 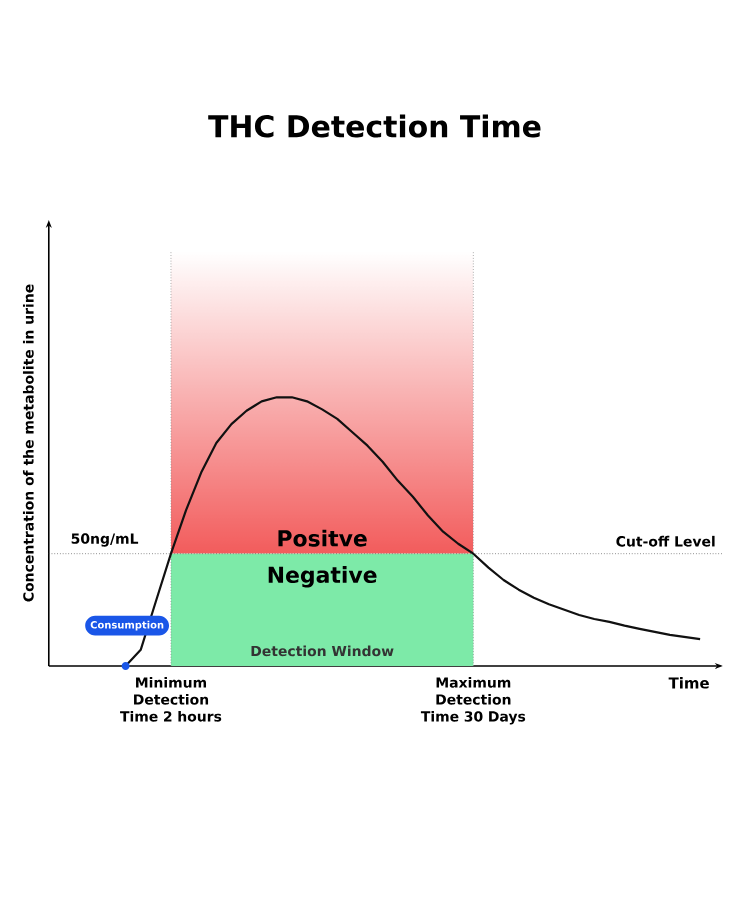 What do you see at coordinates (322, 538) in the screenshot?
I see `band-label: Positve` at bounding box center [322, 538].